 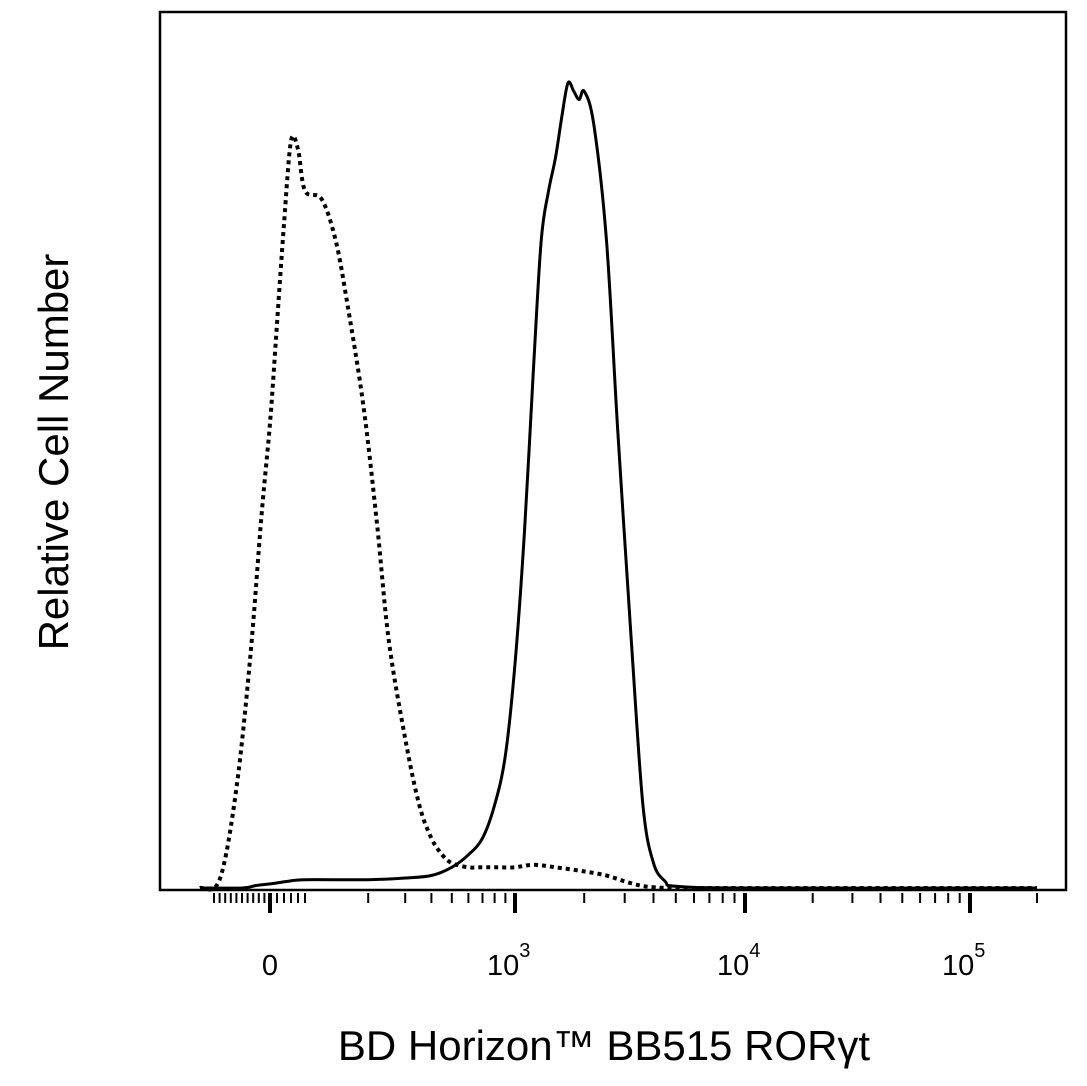 I want to click on x-tick-label: 10³, so click(x=508, y=961).